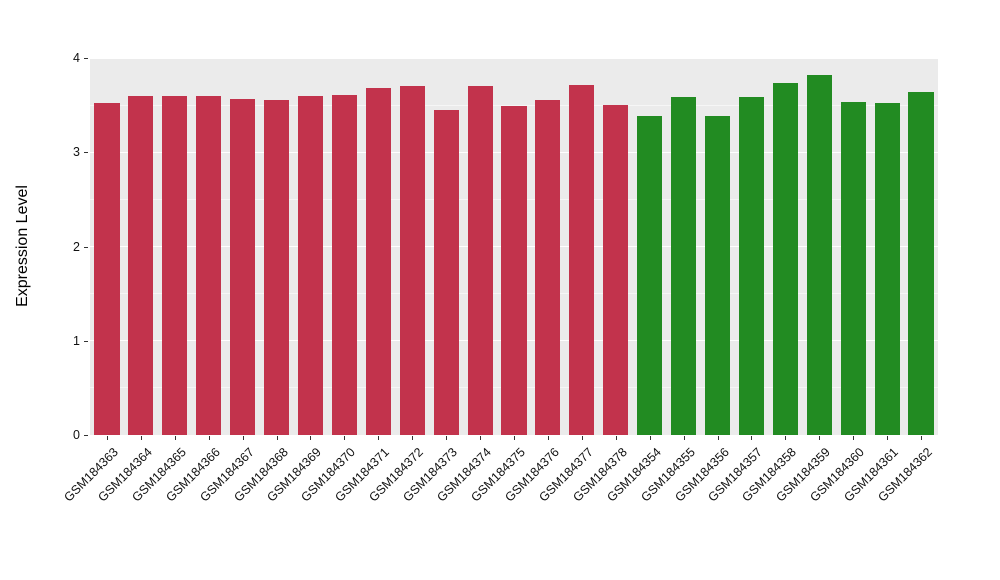 The width and height of the screenshot is (1000, 580). I want to click on y-tick-label: 2, so click(76, 246).